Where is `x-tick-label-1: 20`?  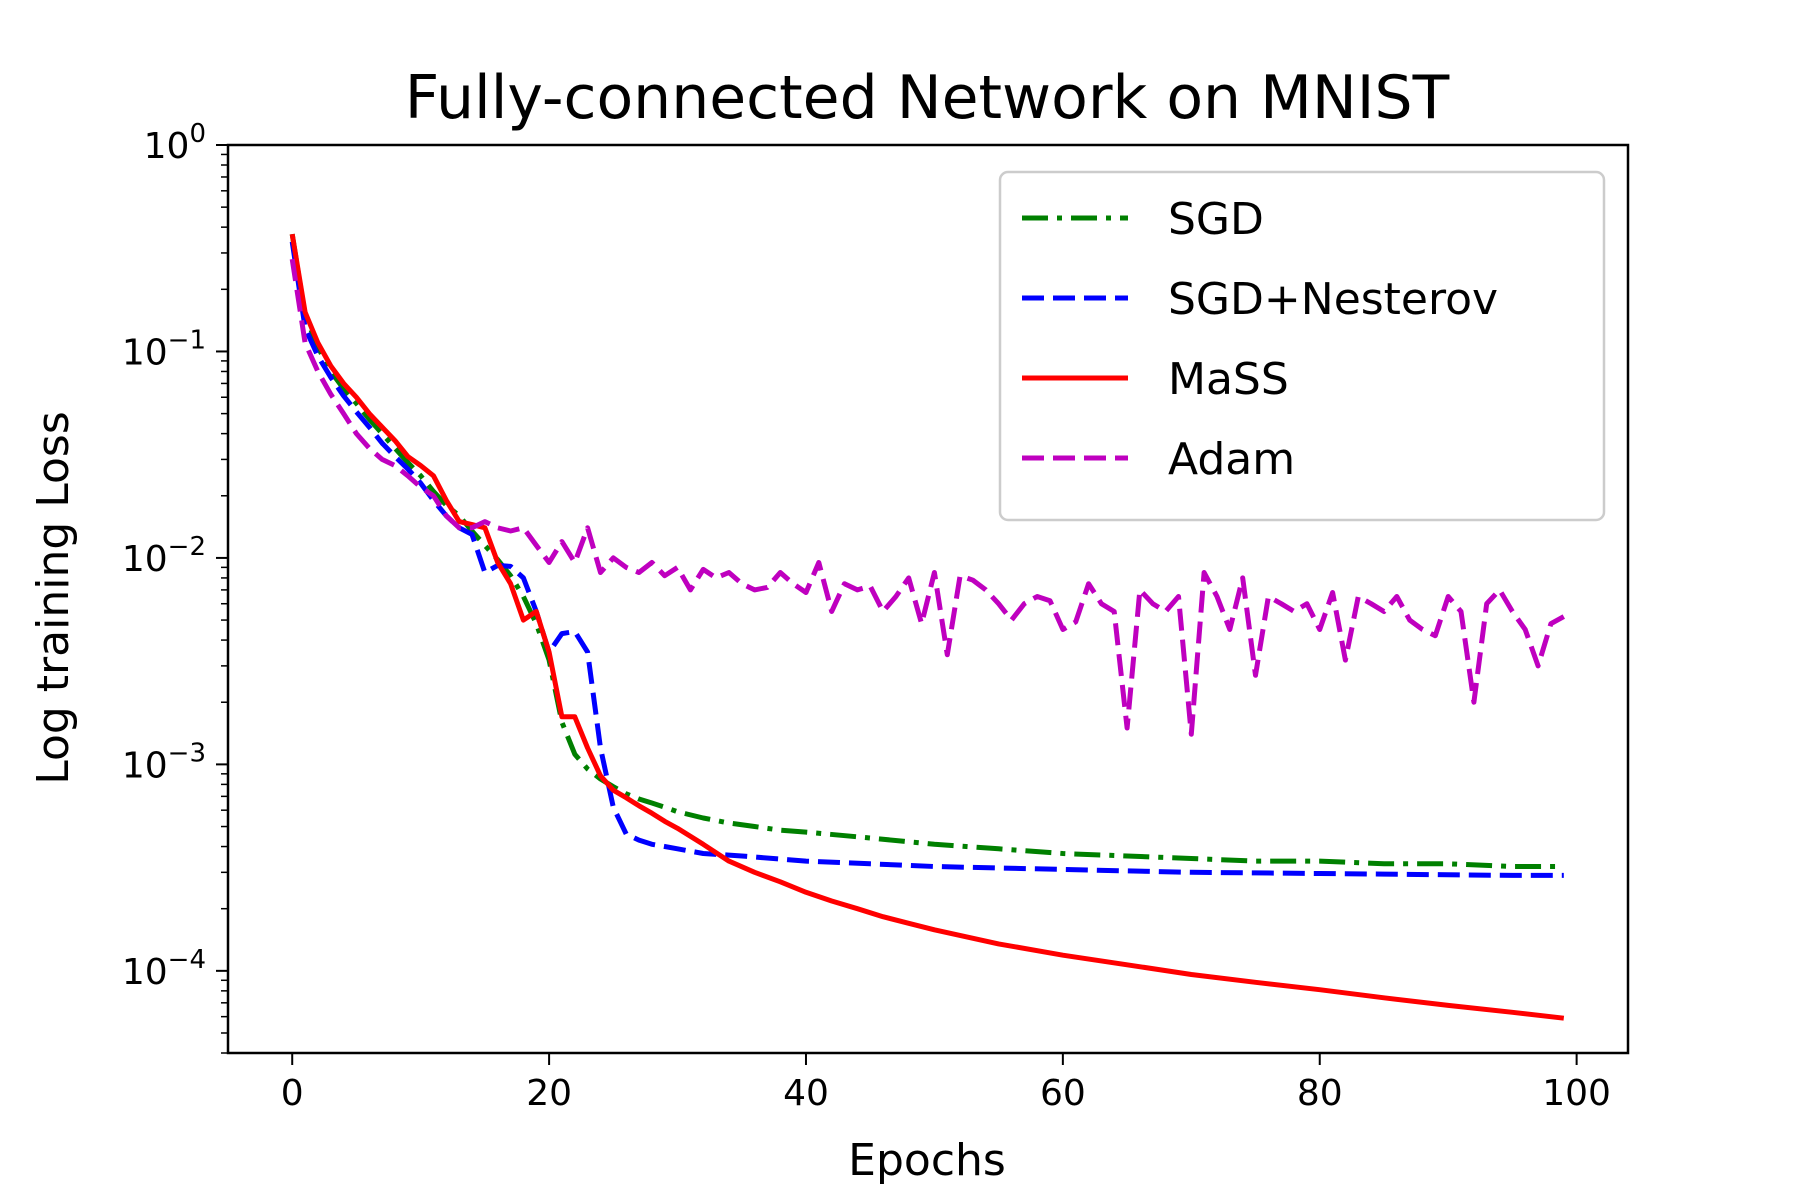 x-tick-label-1: 20 is located at coordinates (549, 1093).